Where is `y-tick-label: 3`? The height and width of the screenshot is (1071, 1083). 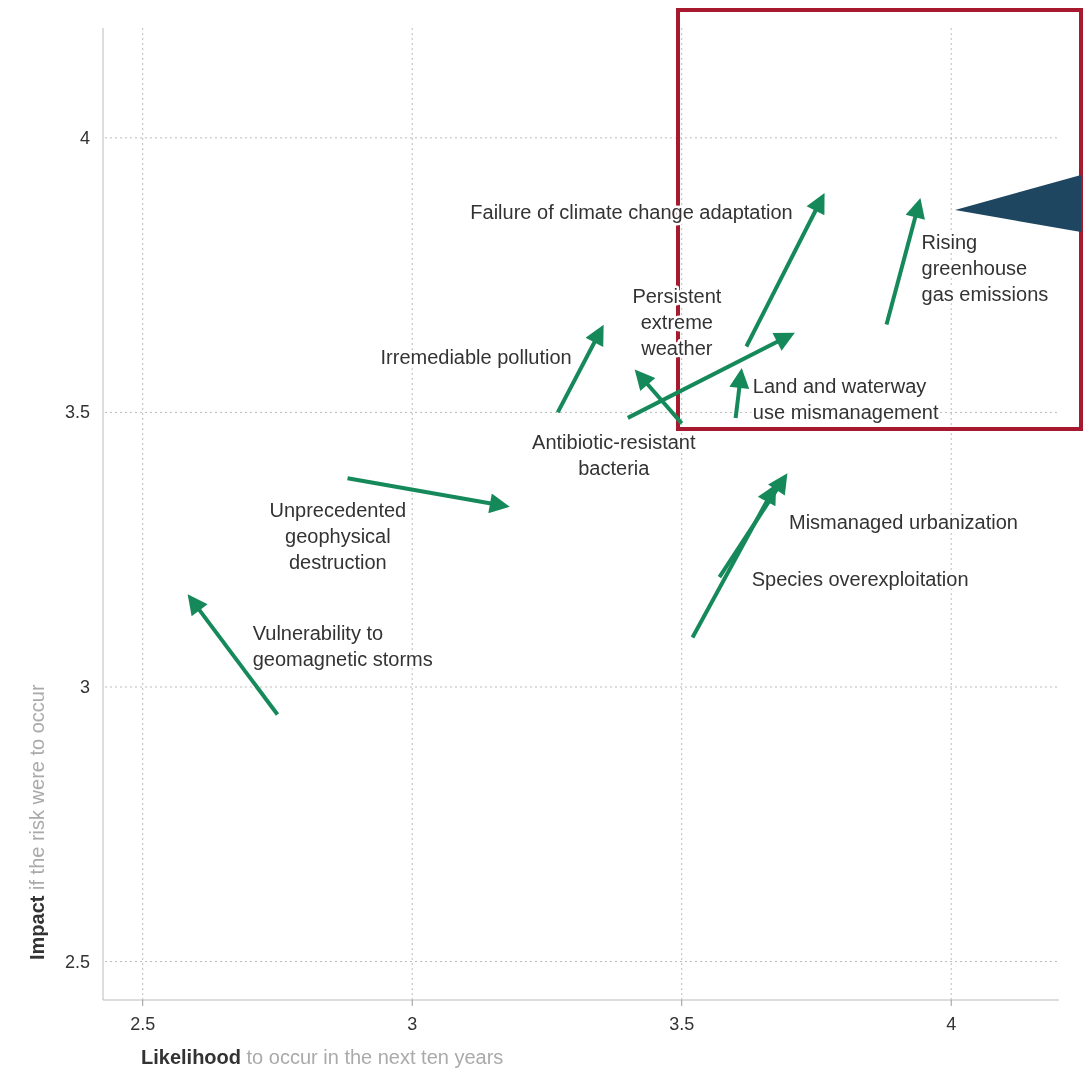 y-tick-label: 3 is located at coordinates (84, 686).